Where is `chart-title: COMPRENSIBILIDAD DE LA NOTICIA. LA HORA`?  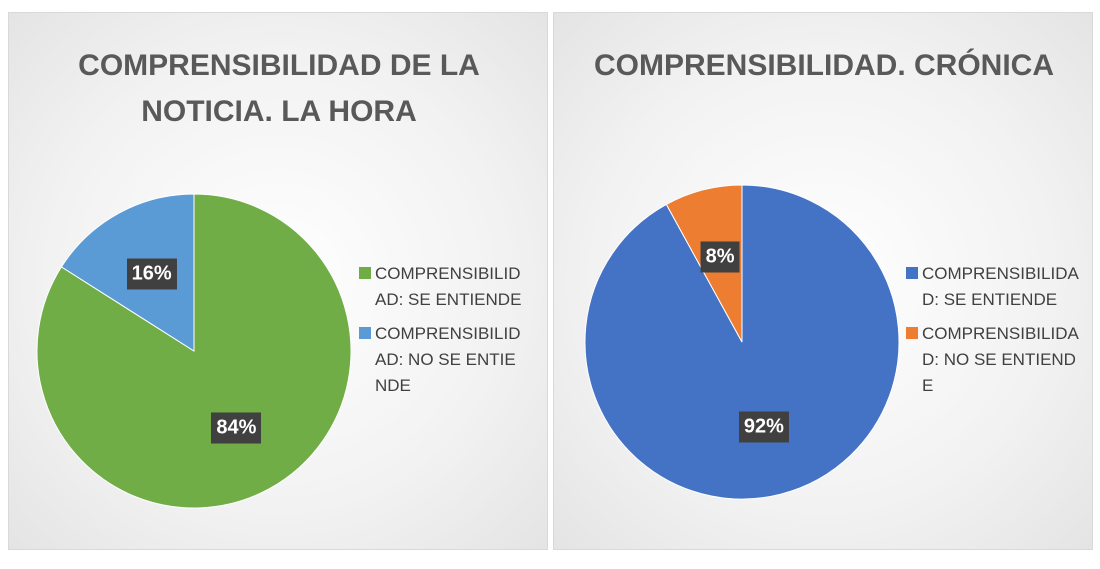 chart-title: COMPRENSIBILIDAD DE LA NOTICIA. LA HORA is located at coordinates (279, 88).